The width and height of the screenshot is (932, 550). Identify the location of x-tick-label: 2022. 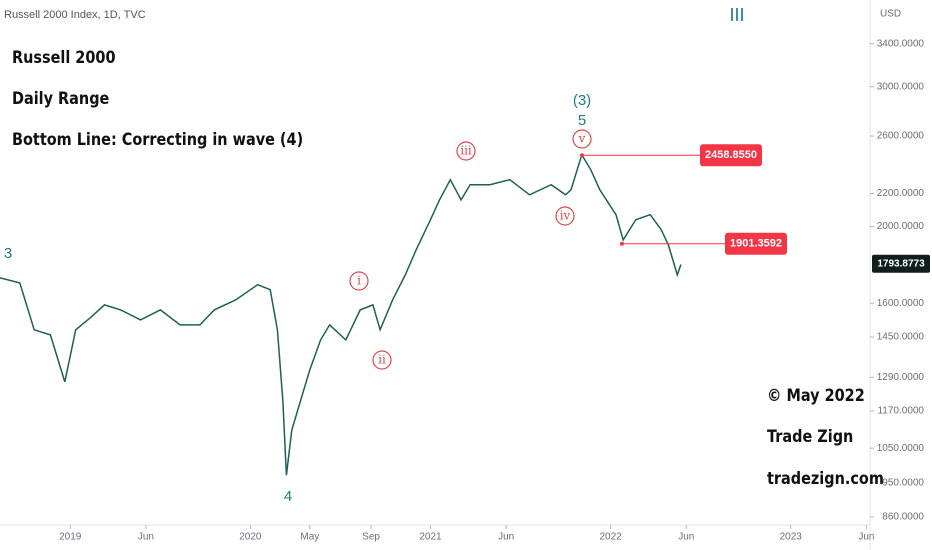
(610, 537).